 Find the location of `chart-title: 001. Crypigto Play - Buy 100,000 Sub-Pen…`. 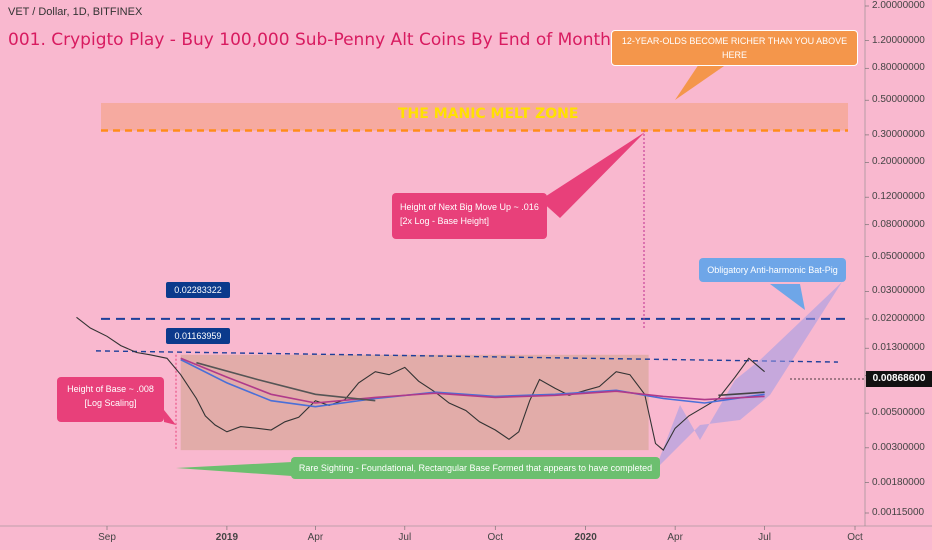

chart-title: 001. Crypigto Play - Buy 100,000 Sub-Pen… is located at coordinates (309, 40).